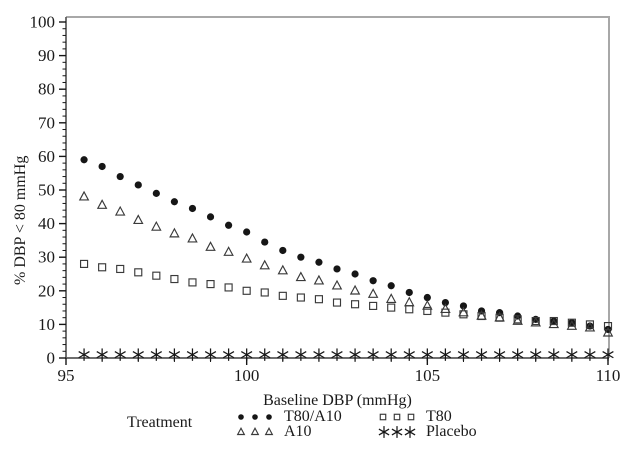  Describe the element at coordinates (428, 375) in the screenshot. I see `x-tick-label: 105` at that location.